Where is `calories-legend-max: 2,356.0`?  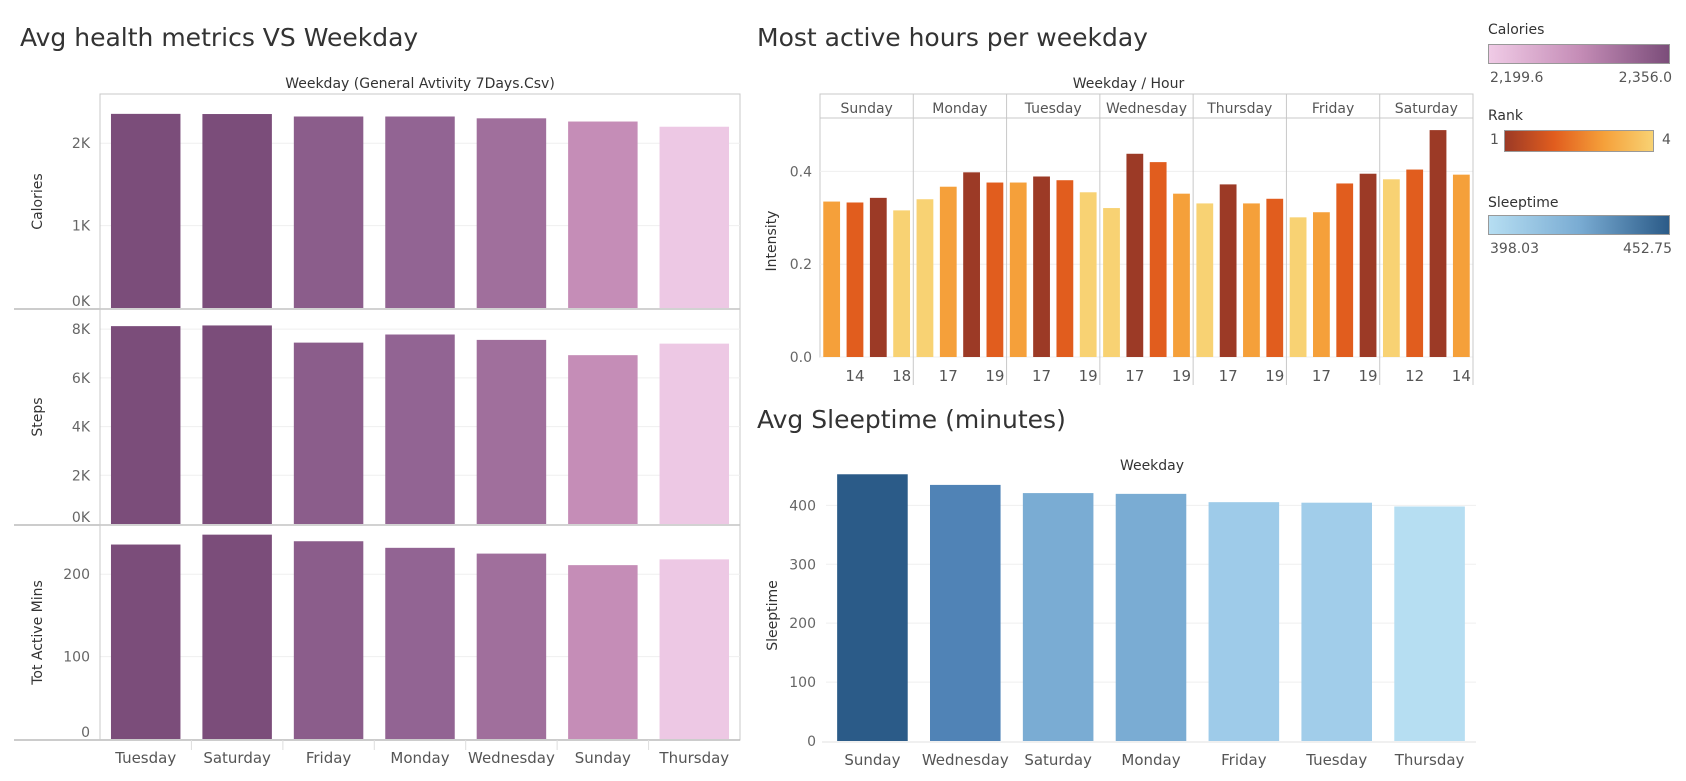 calories-legend-max: 2,356.0 is located at coordinates (1645, 78).